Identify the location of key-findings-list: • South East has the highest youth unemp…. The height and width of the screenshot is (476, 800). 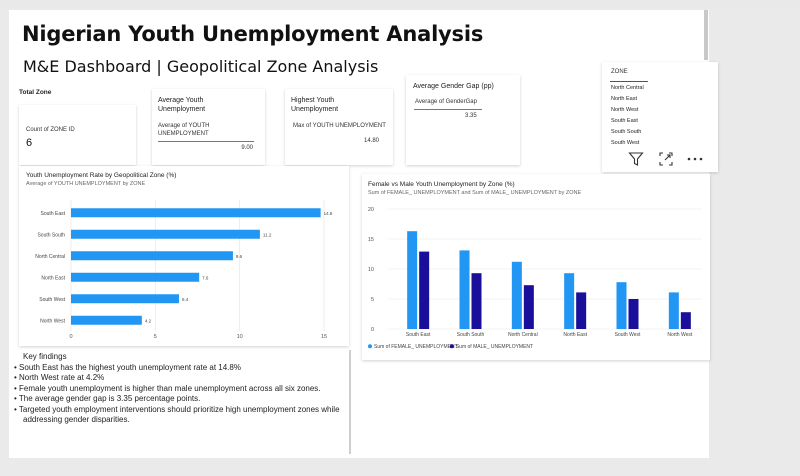
(179, 394).